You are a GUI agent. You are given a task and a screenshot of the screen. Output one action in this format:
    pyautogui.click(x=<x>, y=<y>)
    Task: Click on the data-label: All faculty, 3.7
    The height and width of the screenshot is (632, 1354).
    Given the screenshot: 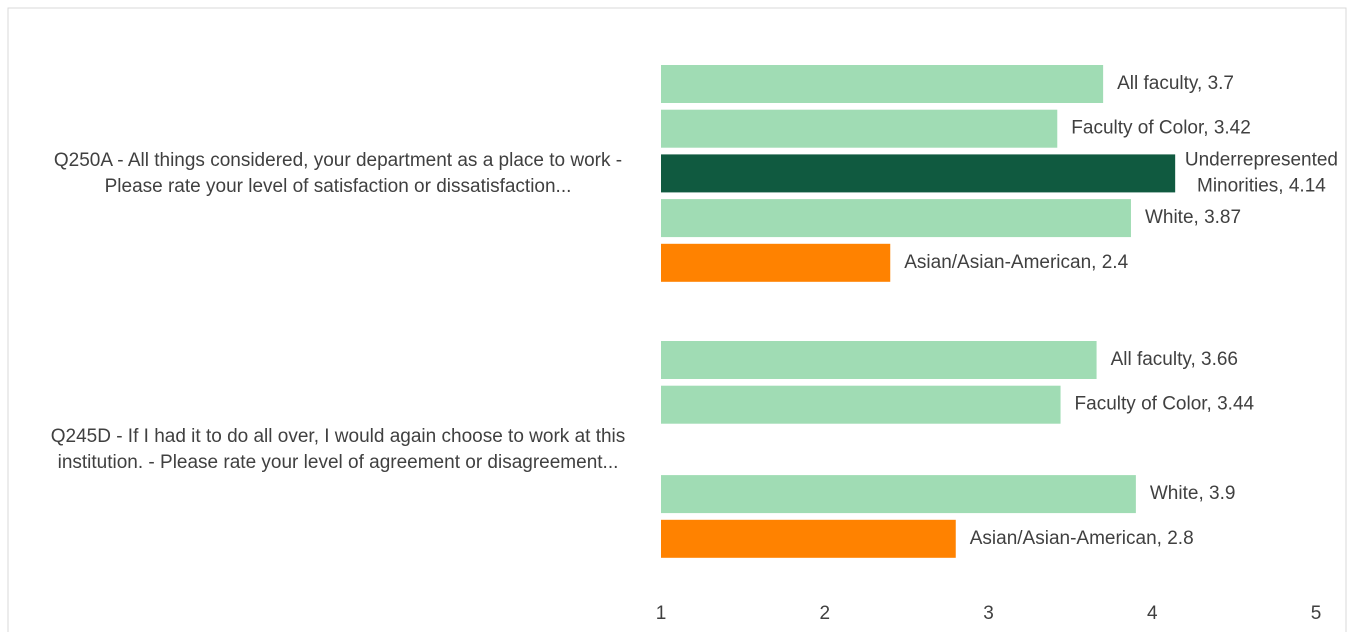 What is the action you would take?
    pyautogui.click(x=1175, y=83)
    